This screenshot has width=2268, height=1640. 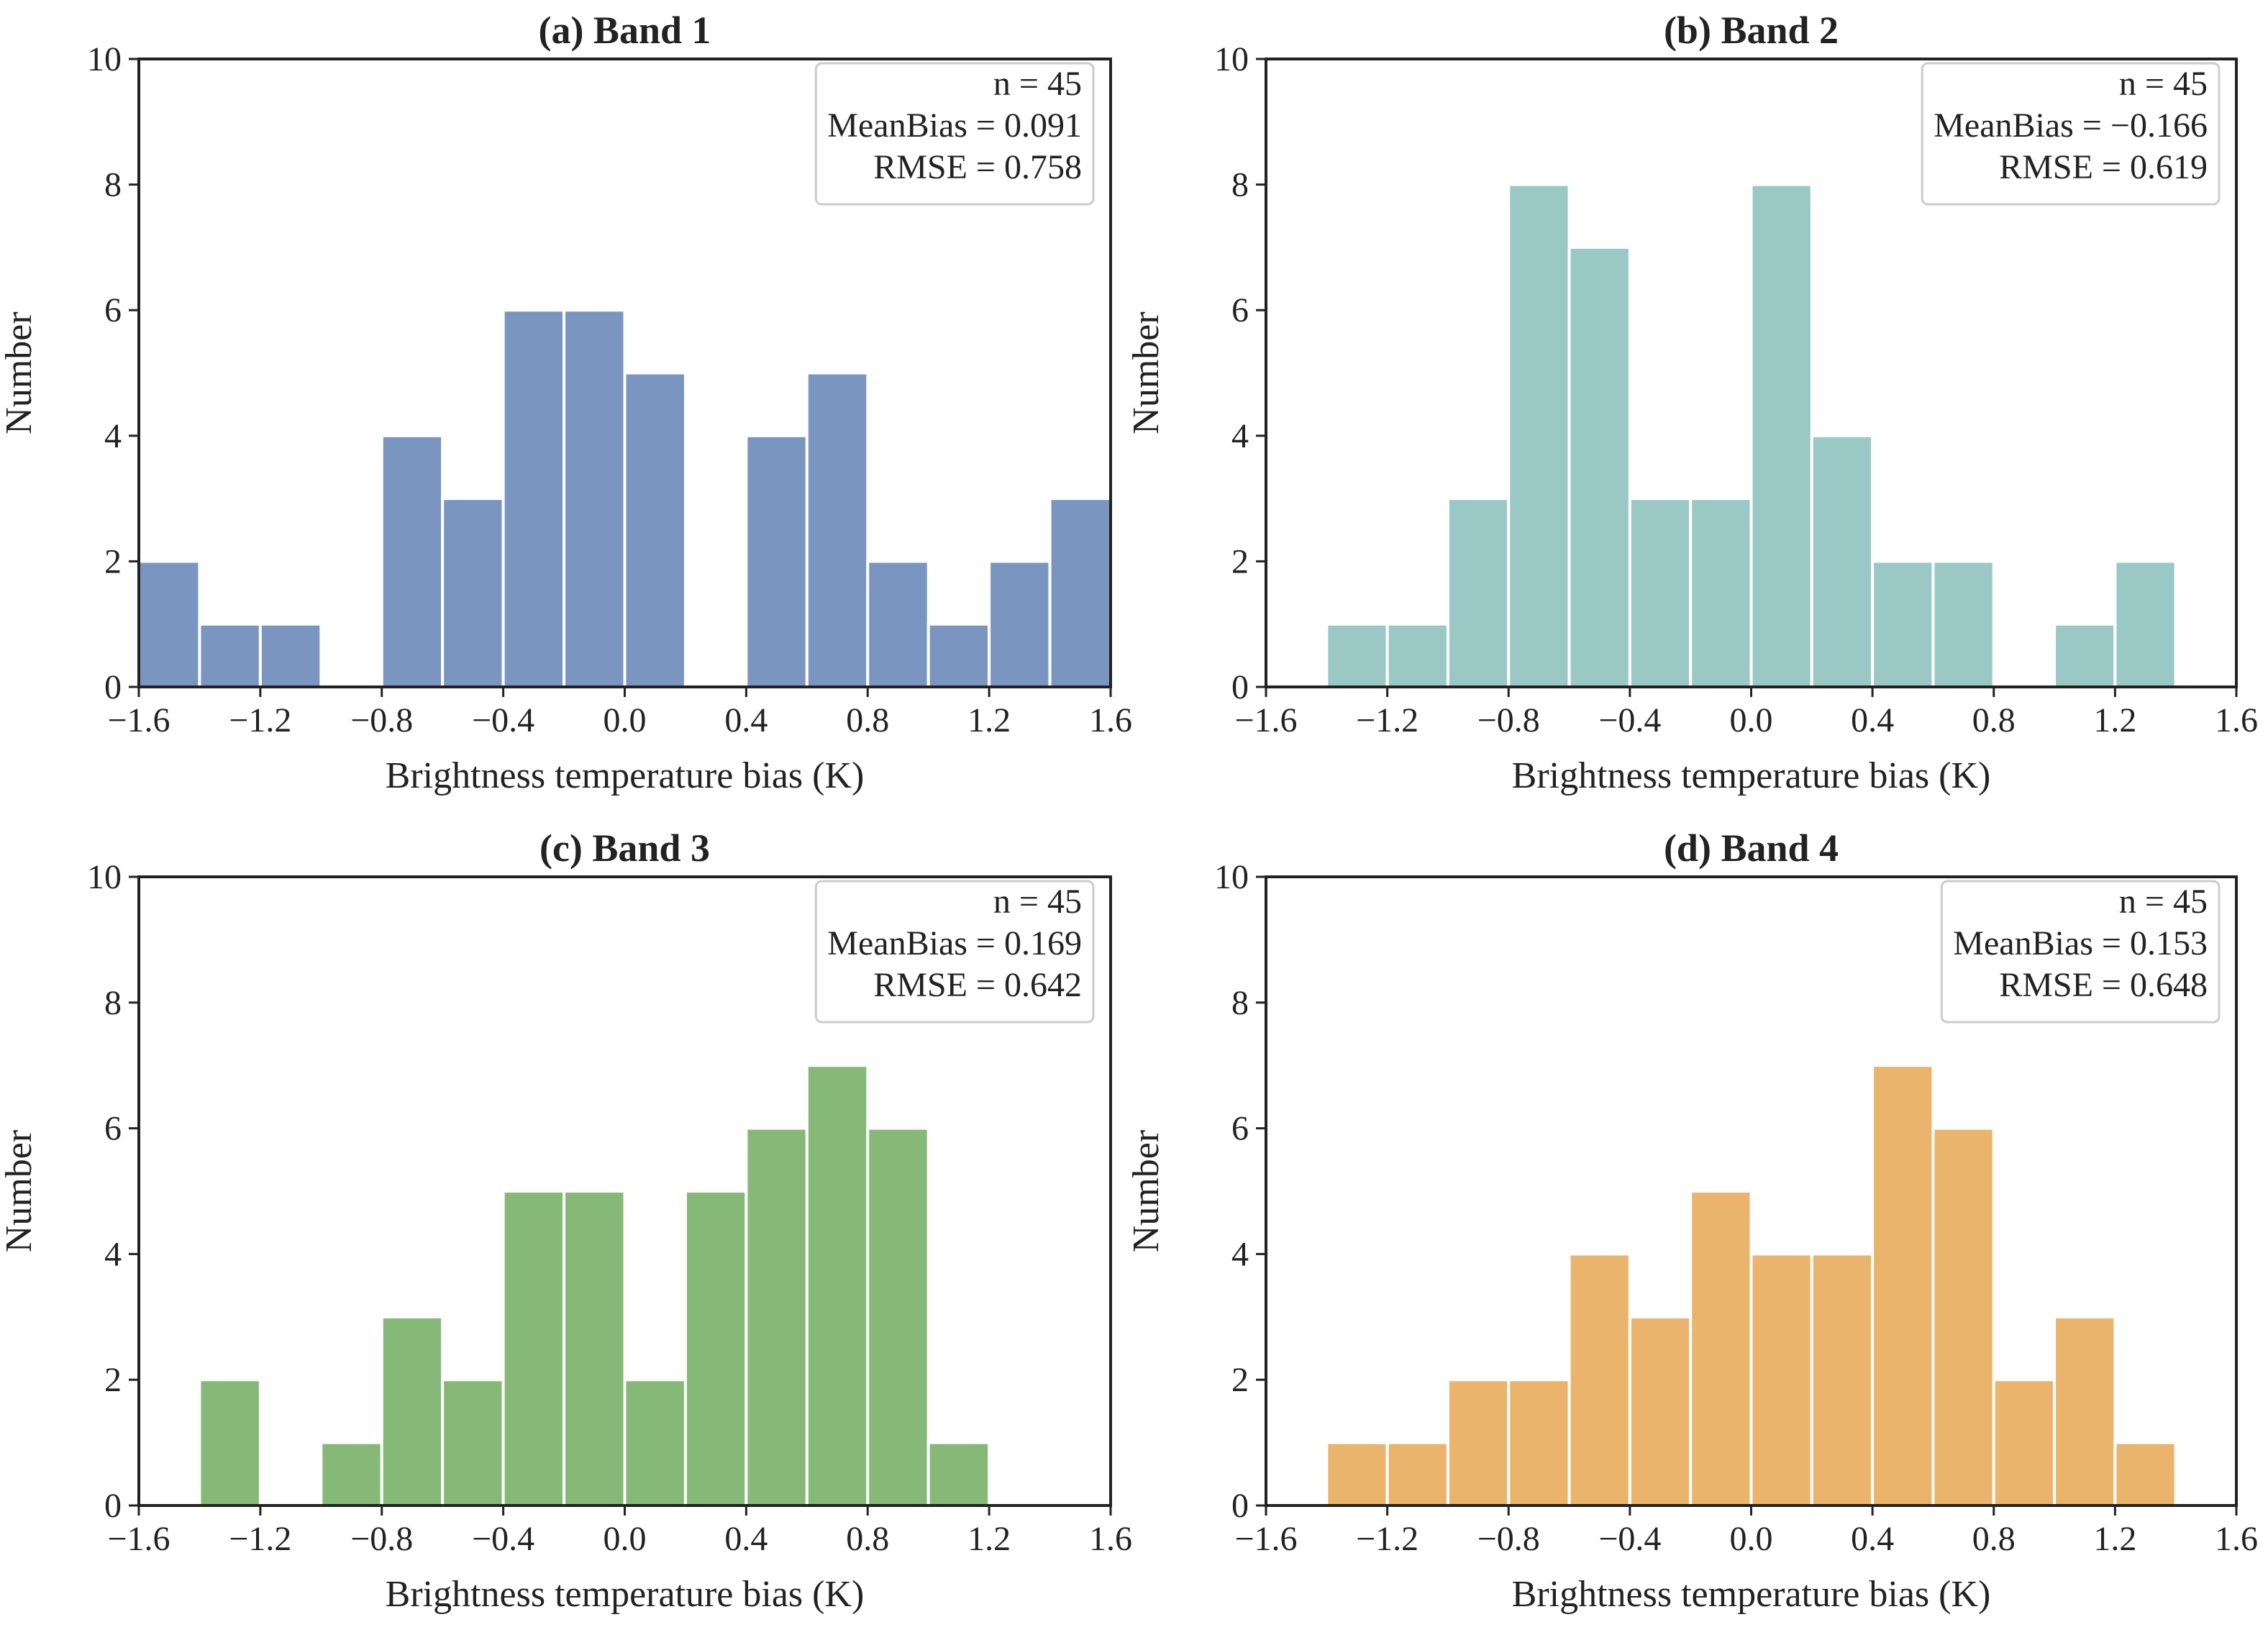 What do you see at coordinates (1752, 30) in the screenshot?
I see `subplot-title: (b) Band 2` at bounding box center [1752, 30].